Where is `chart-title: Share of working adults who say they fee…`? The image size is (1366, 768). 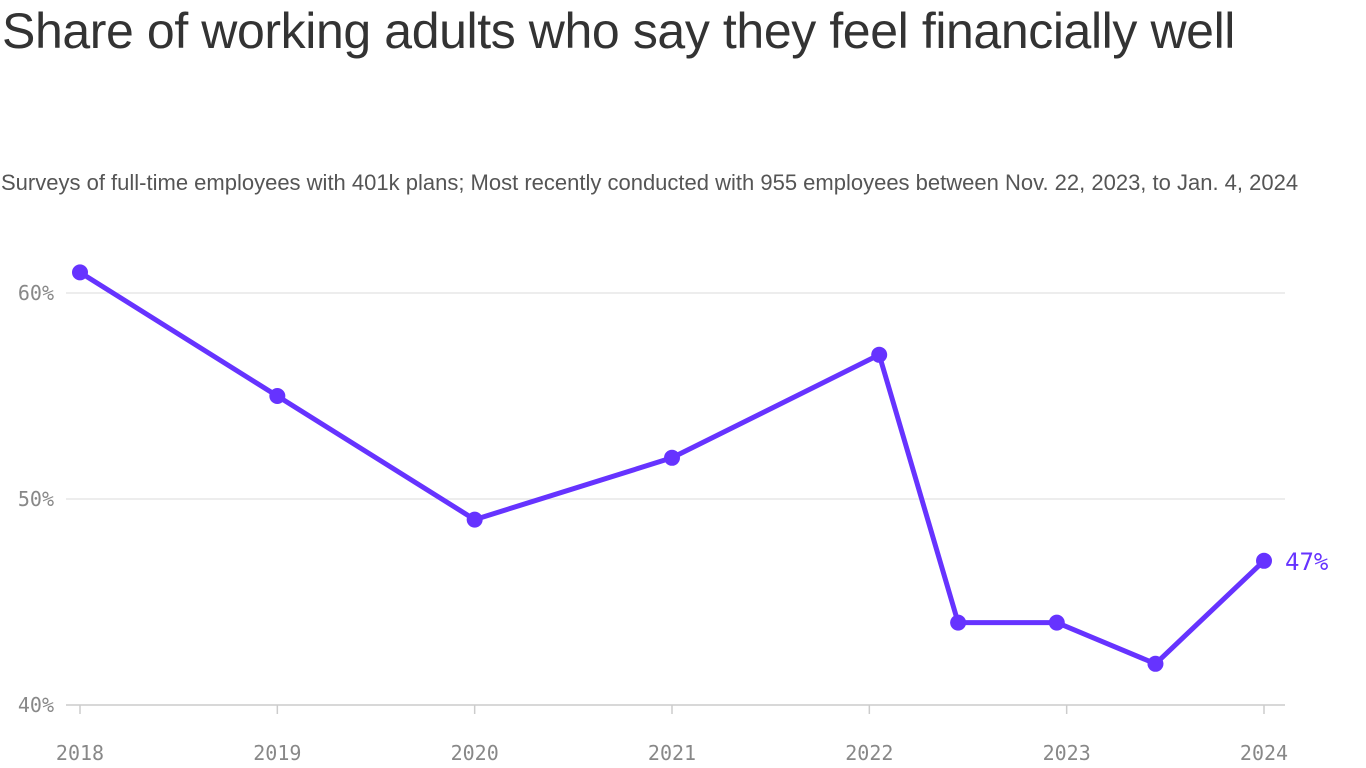 chart-title: Share of working adults who say they fee… is located at coordinates (619, 31).